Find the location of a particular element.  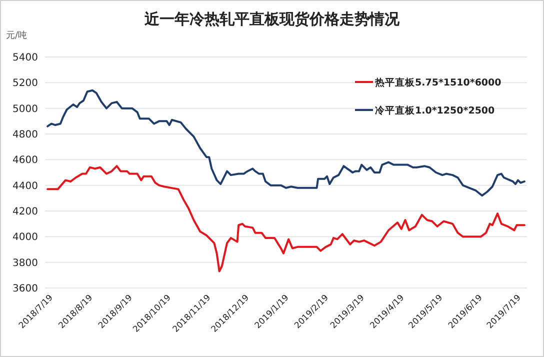

legend-label: 冷平直板1.0*1250*2500 is located at coordinates (435, 110).